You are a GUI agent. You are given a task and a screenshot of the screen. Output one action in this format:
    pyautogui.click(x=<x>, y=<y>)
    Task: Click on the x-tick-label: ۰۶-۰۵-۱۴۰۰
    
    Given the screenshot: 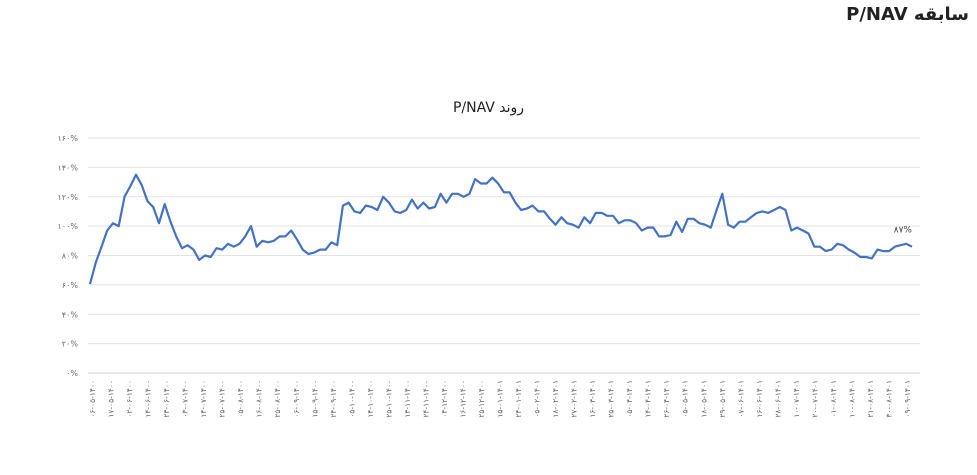 What is the action you would take?
    pyautogui.click(x=92, y=399)
    